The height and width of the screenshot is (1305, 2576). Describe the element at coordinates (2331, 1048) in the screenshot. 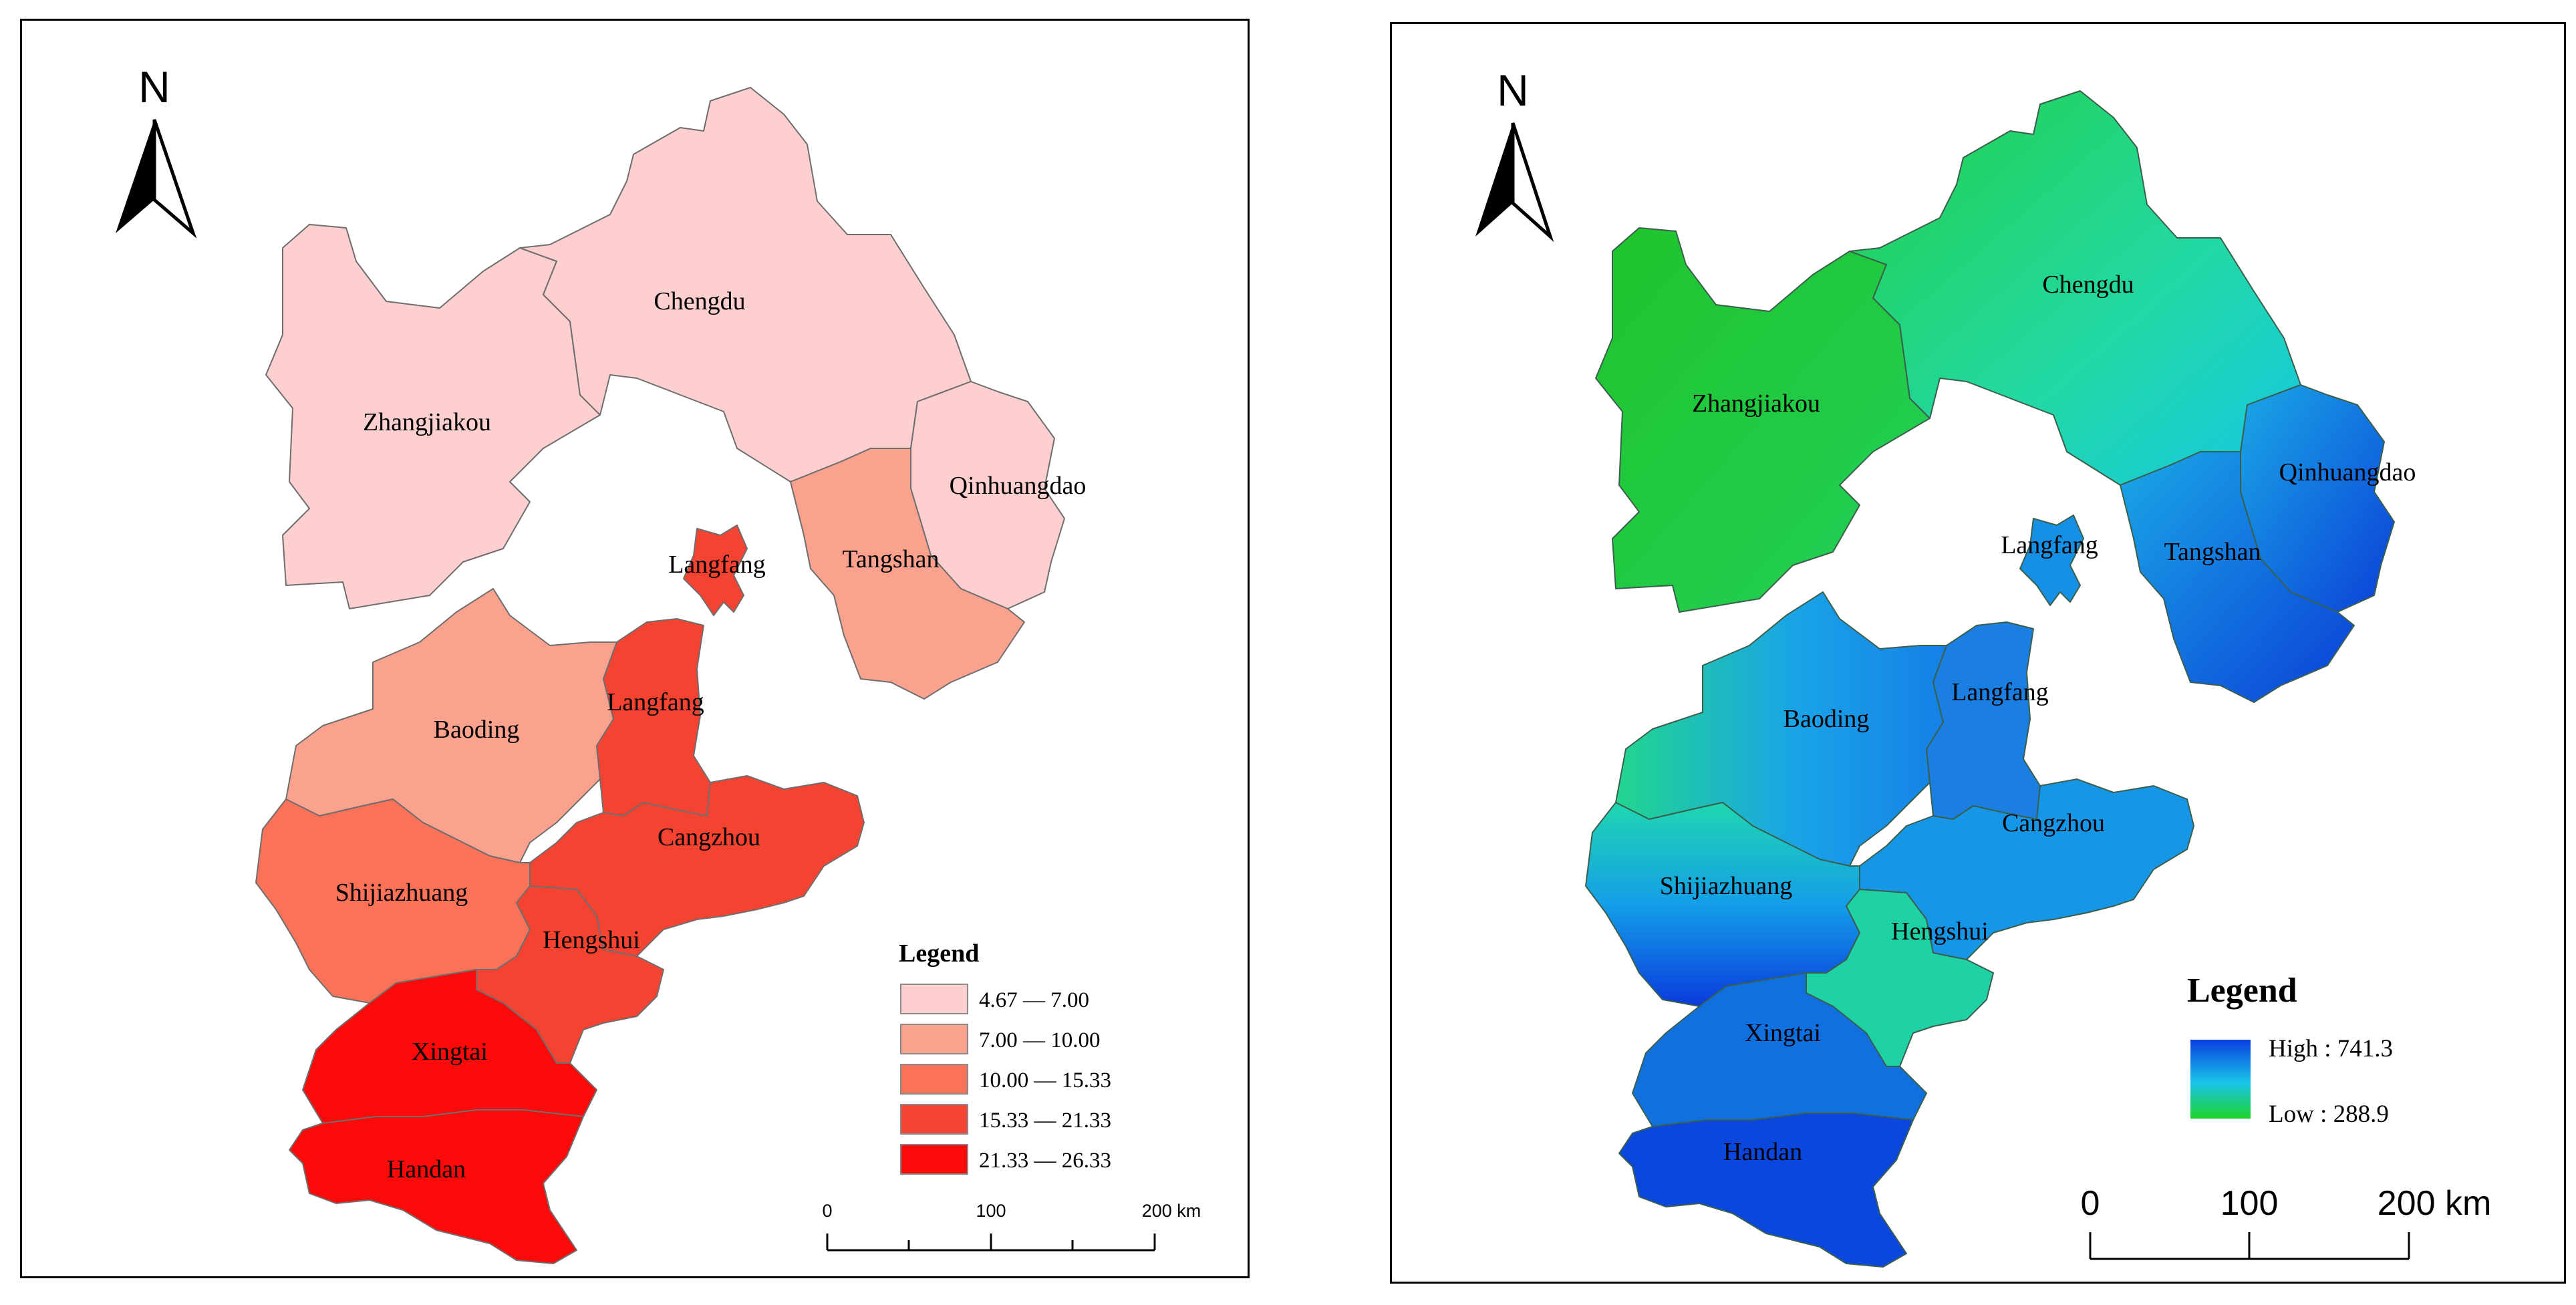

I see `legend-high-label: High : 741.3` at that location.